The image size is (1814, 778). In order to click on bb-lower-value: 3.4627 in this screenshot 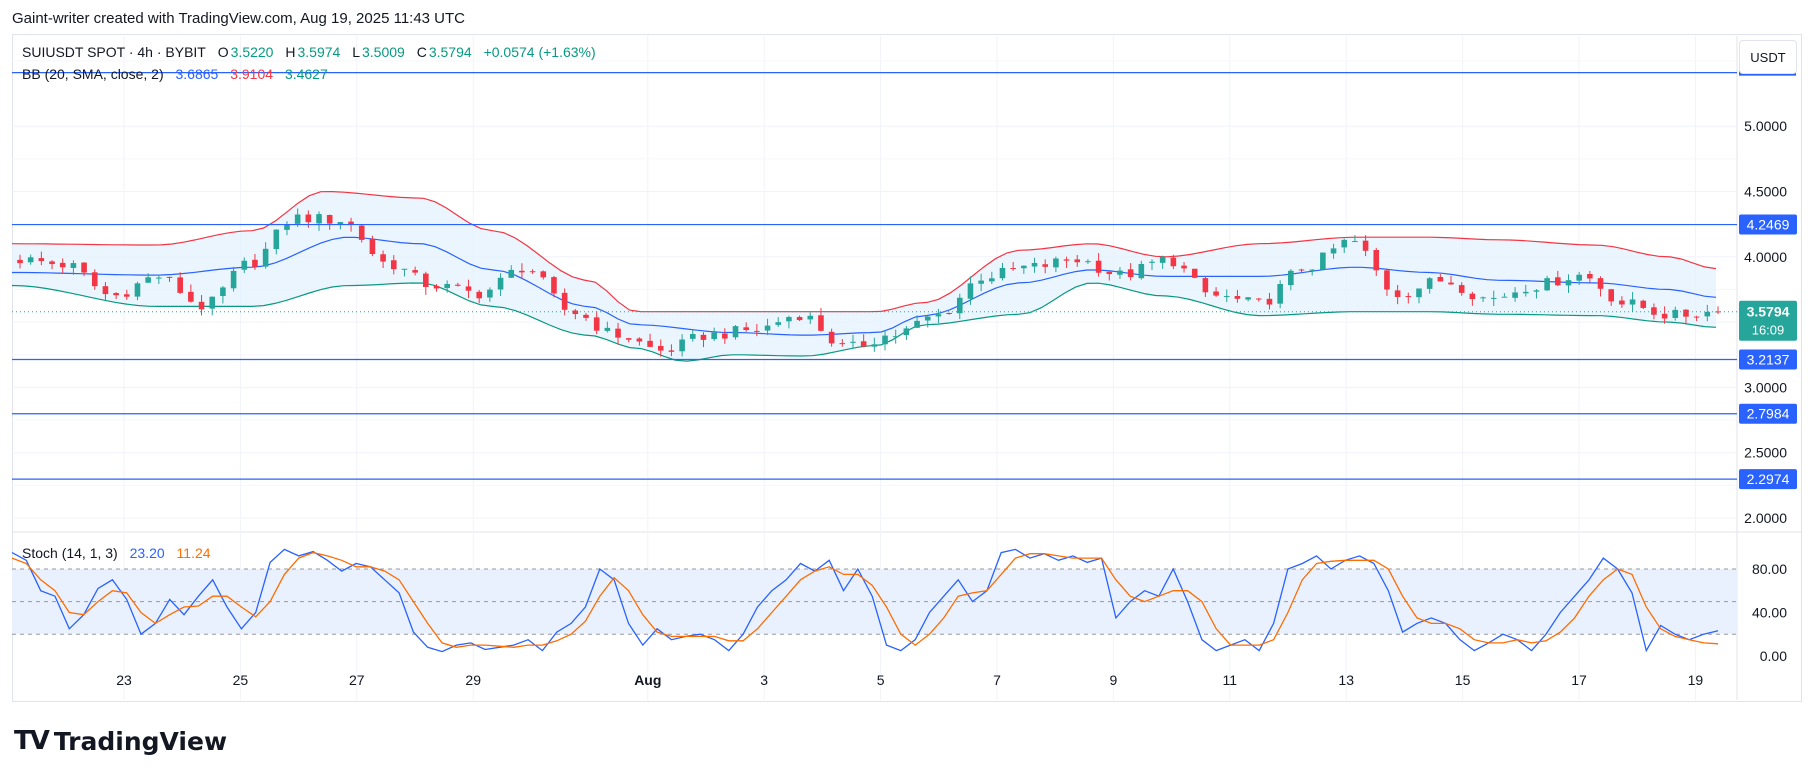, I will do `click(306, 74)`.